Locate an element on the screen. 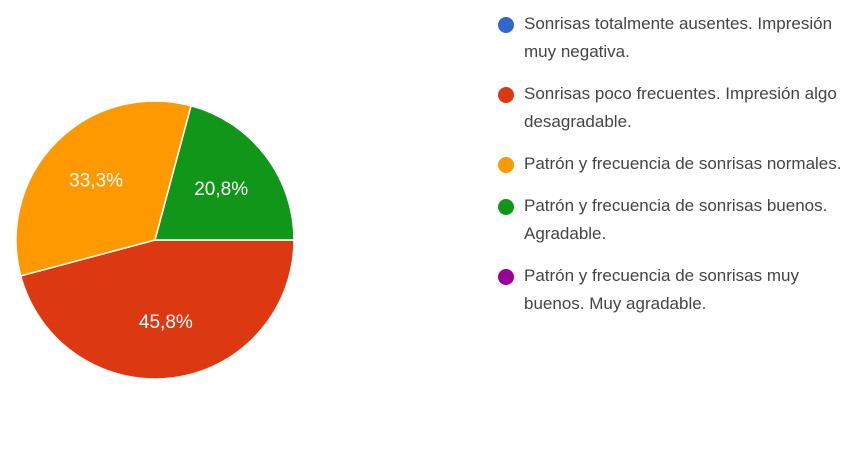  pie-slice-label: 33,3% is located at coordinates (96, 180).